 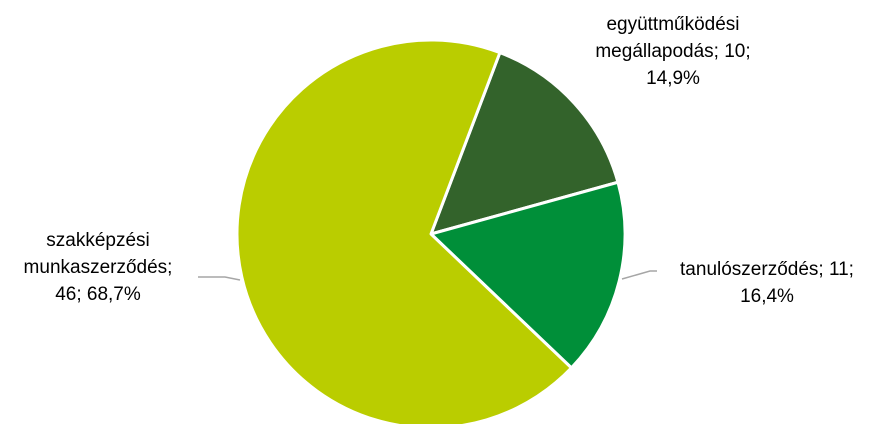 I want to click on data-label-line: 46; 68,7%, so click(x=98, y=294).